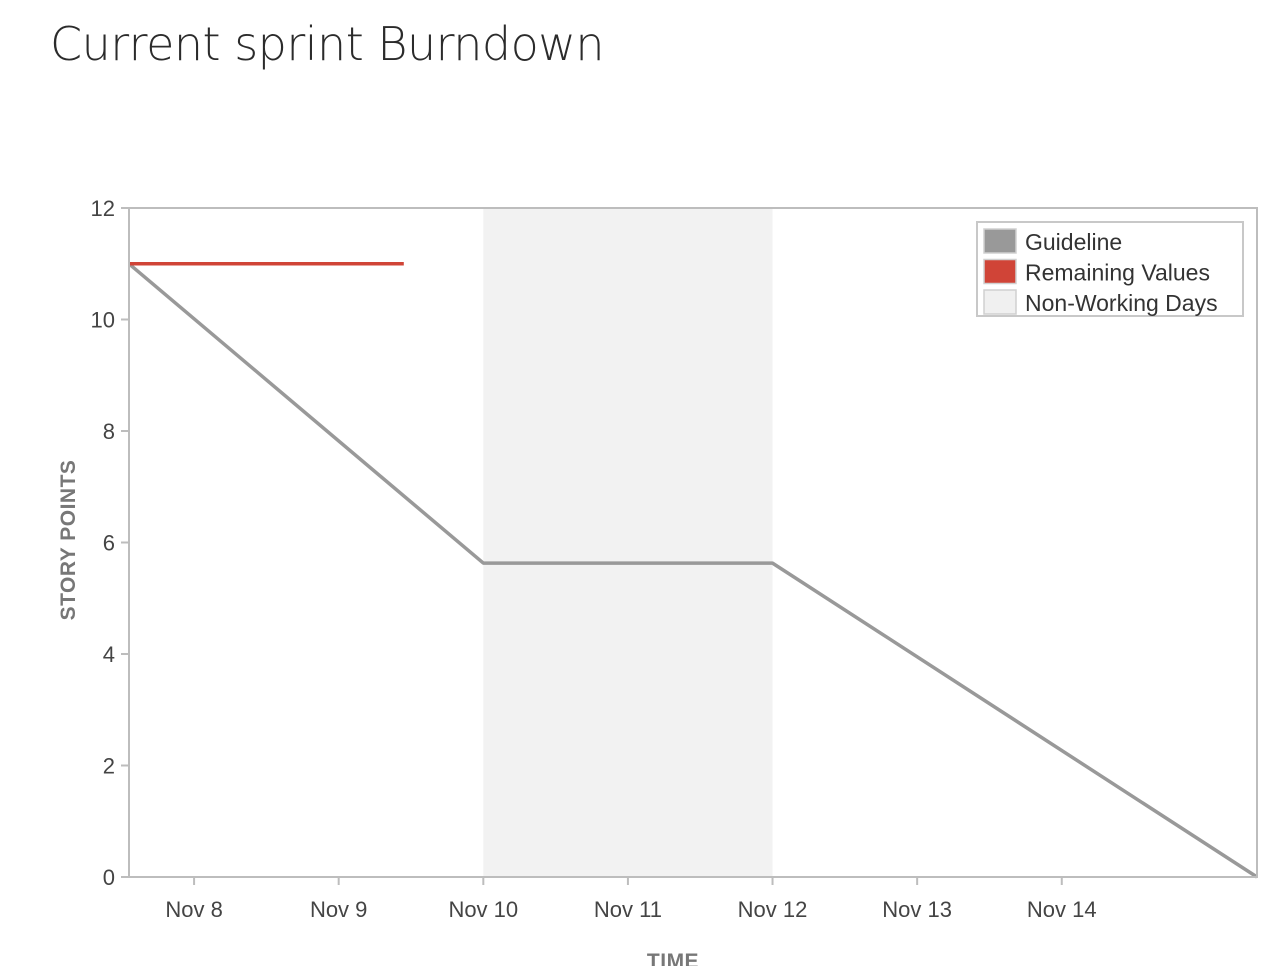  I want to click on y-axis-title: STORY POINTS, so click(68, 540).